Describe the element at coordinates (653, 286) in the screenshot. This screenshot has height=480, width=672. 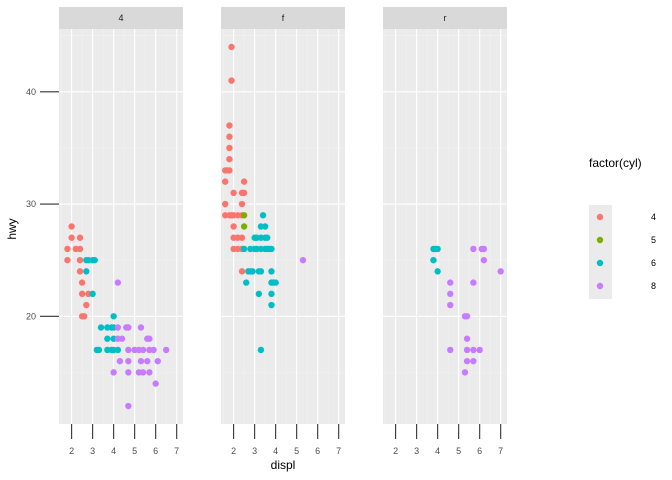
I see `legend-label-8: 8` at that location.